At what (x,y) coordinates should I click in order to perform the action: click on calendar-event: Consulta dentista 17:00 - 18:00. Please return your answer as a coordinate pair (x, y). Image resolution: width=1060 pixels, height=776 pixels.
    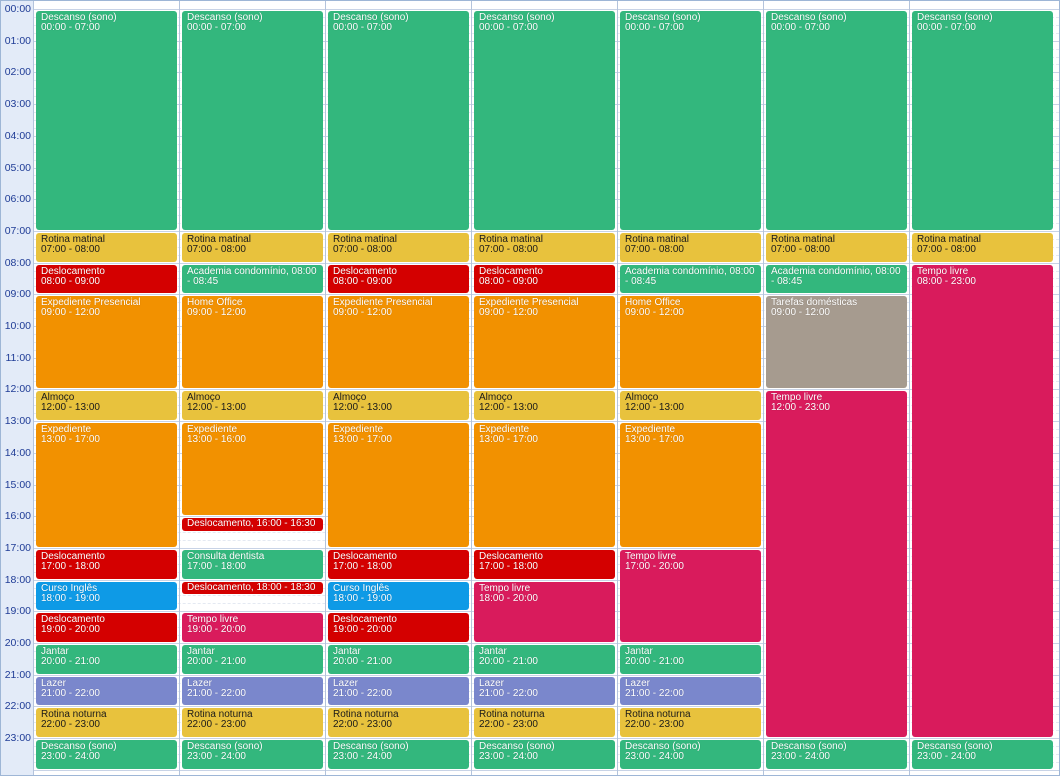
    Looking at the image, I should click on (252, 564).